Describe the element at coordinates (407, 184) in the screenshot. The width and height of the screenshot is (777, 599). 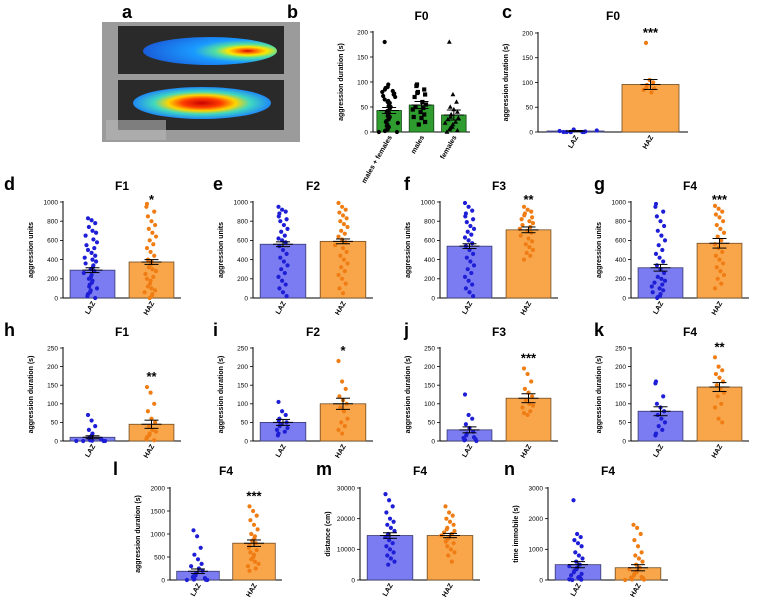
I see `panel-letter: f` at that location.